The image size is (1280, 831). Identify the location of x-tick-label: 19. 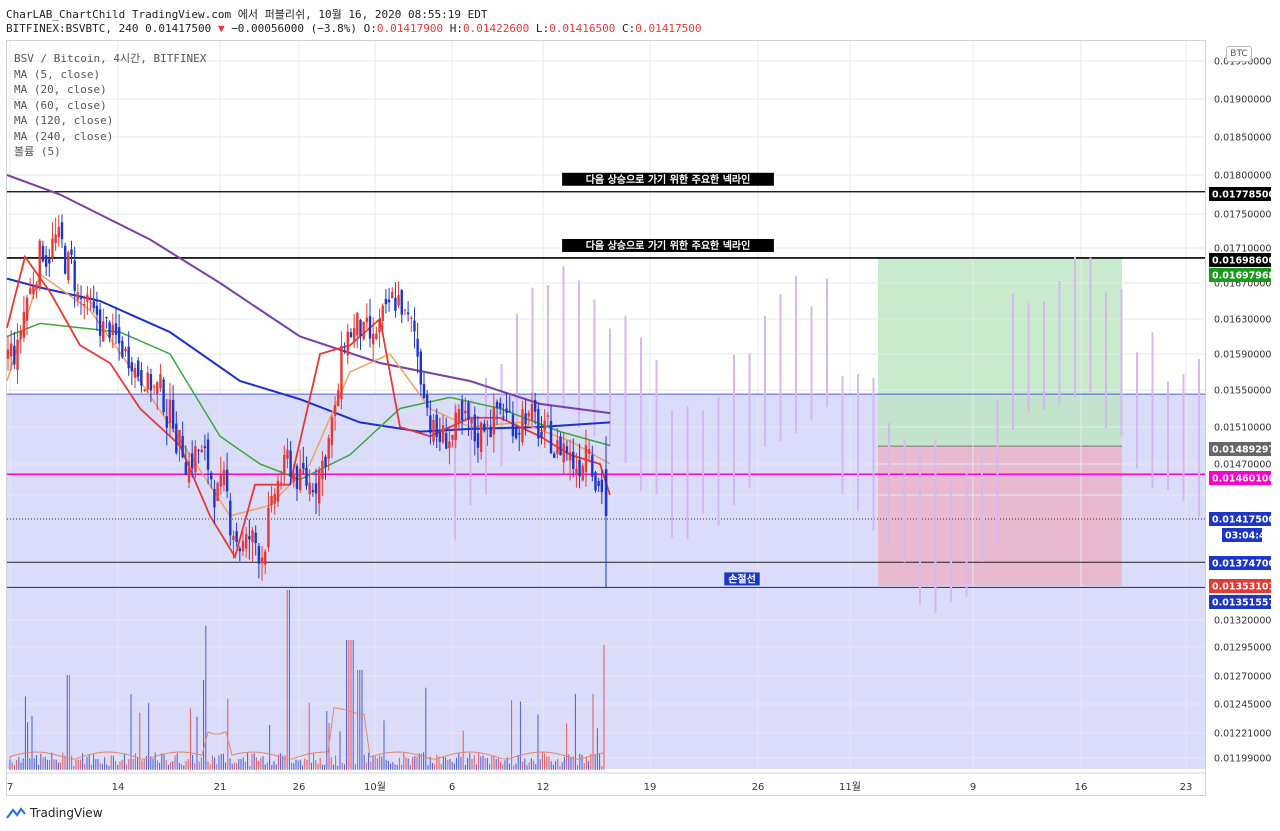
(650, 787).